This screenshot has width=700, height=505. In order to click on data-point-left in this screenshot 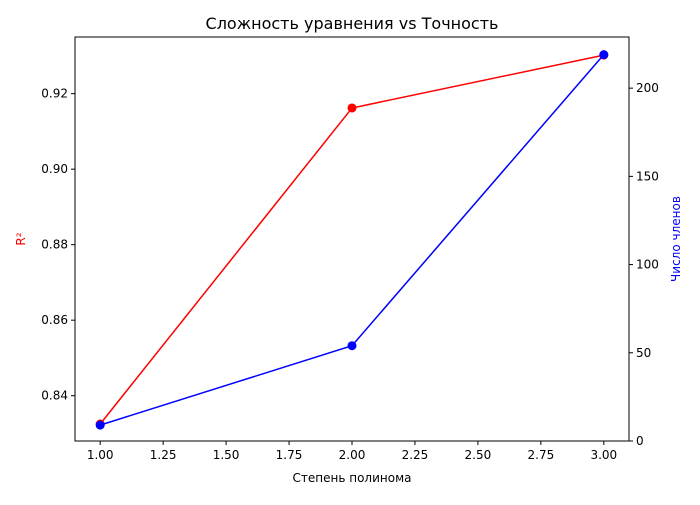, I will do `click(352, 108)`.